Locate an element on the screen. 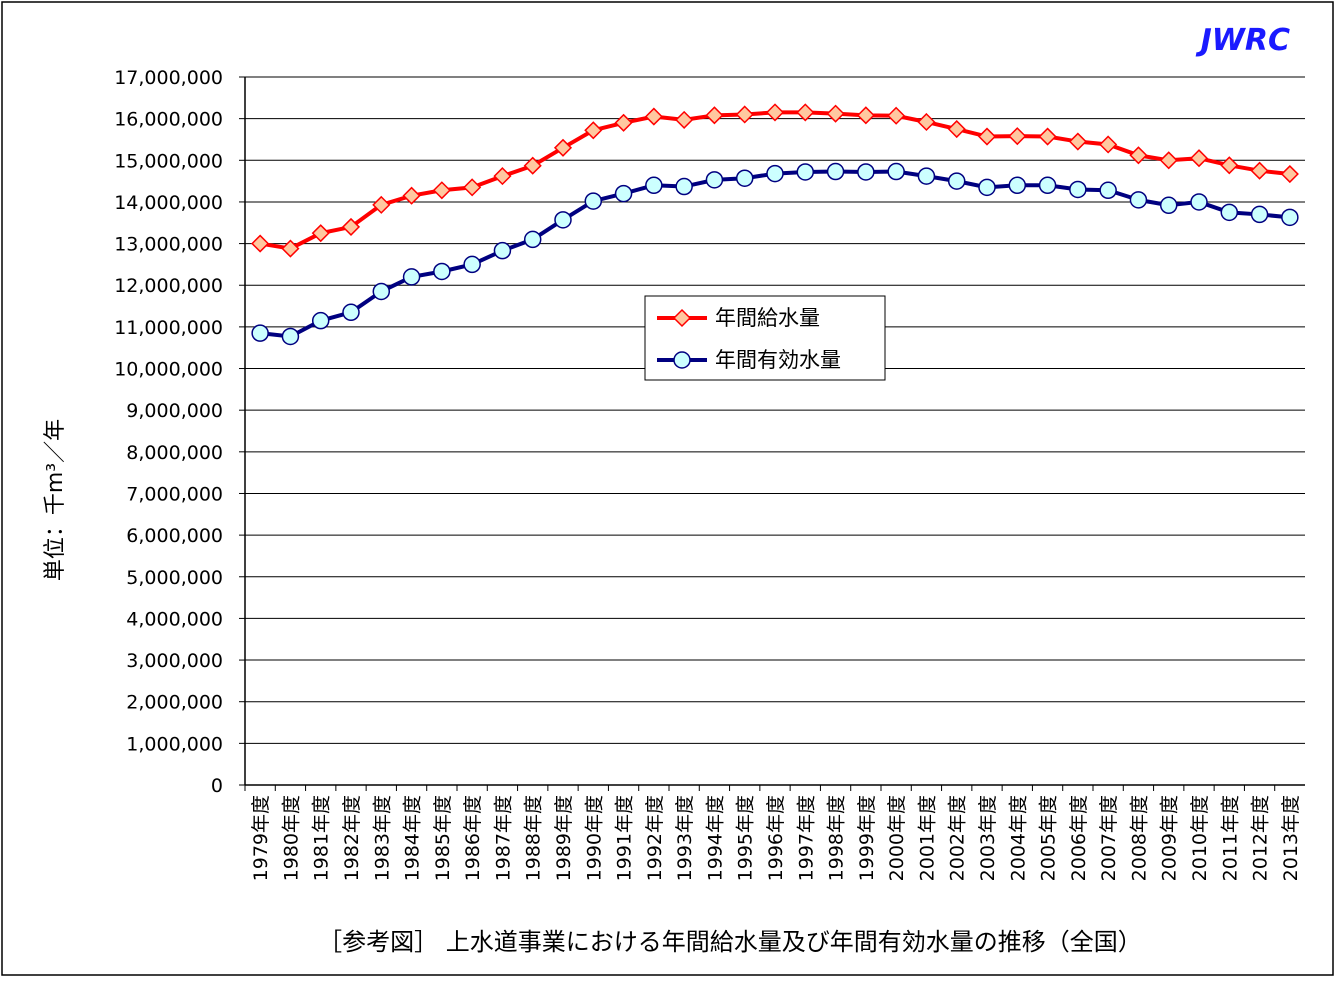 The width and height of the screenshot is (1335, 981). y-tick-label: 14,000,000 is located at coordinates (168, 203).